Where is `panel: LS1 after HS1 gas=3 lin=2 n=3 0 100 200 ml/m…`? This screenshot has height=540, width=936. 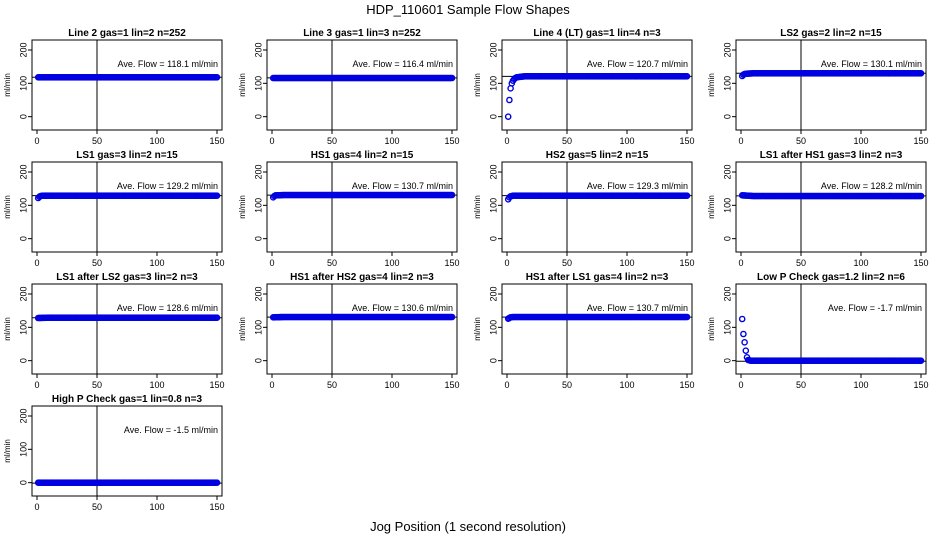 panel: LS1 after HS1 gas=3 lin=2 n=3 0 100 200 ml/m… is located at coordinates (818, 209).